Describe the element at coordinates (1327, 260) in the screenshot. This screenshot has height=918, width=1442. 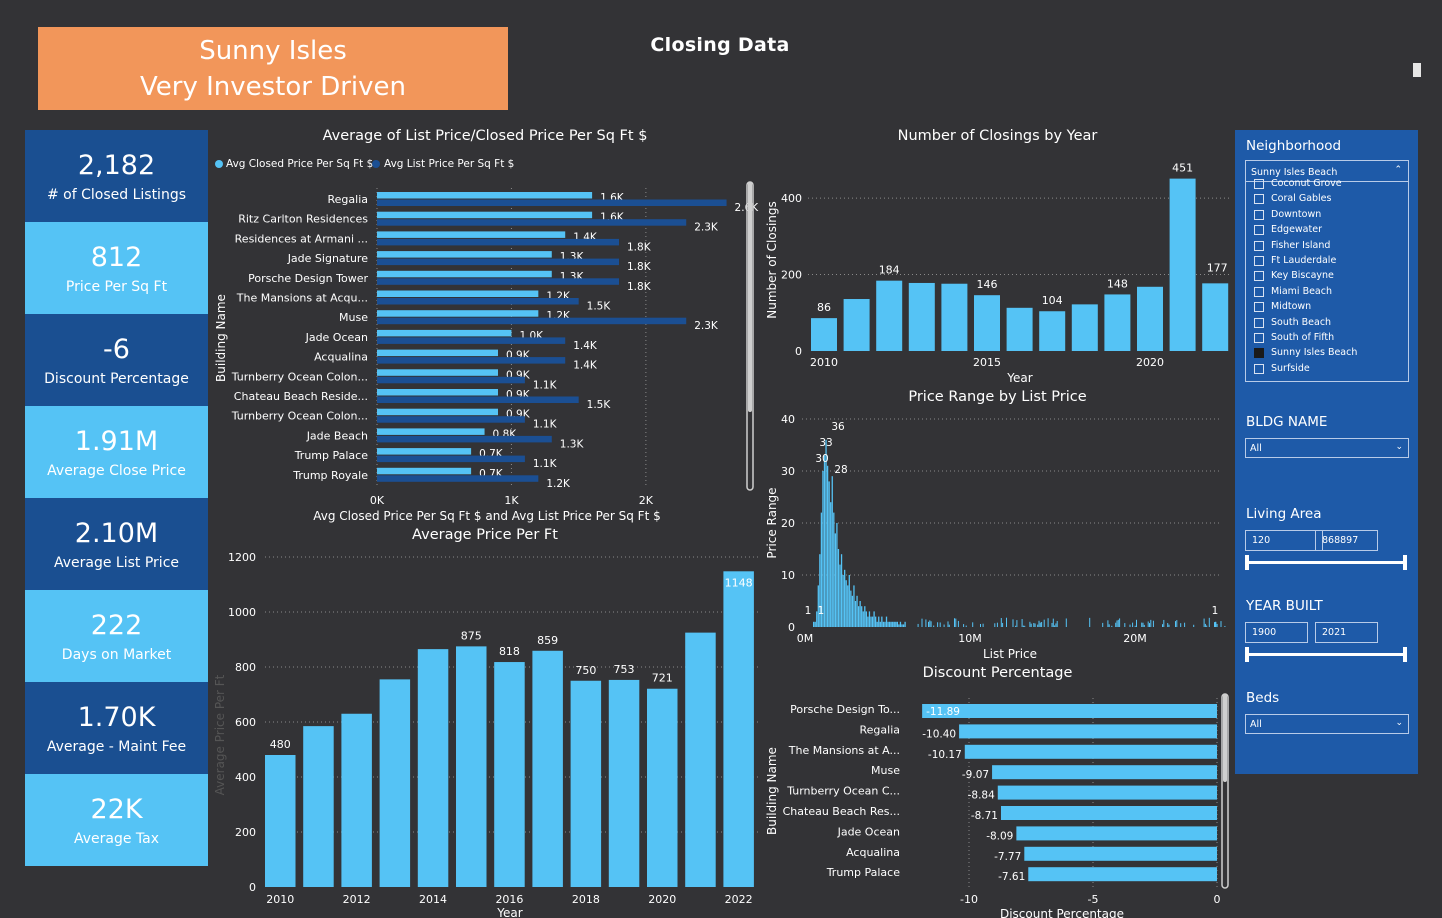
I see `neighborhood-option: Ft Lauderdale` at that location.